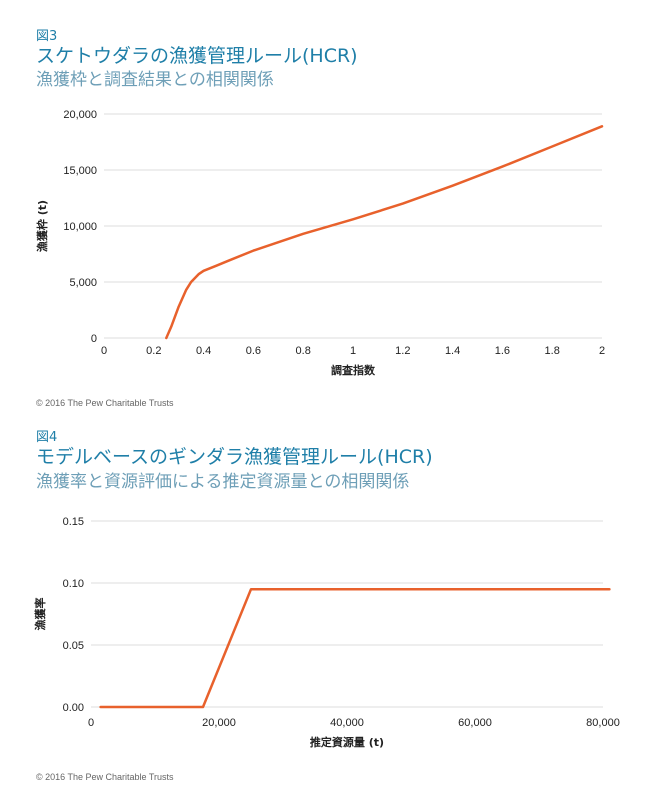 This screenshot has height=801, width=650. Describe the element at coordinates (347, 742) in the screenshot. I see `x-axis-title: 推定資源量 (t)` at that location.